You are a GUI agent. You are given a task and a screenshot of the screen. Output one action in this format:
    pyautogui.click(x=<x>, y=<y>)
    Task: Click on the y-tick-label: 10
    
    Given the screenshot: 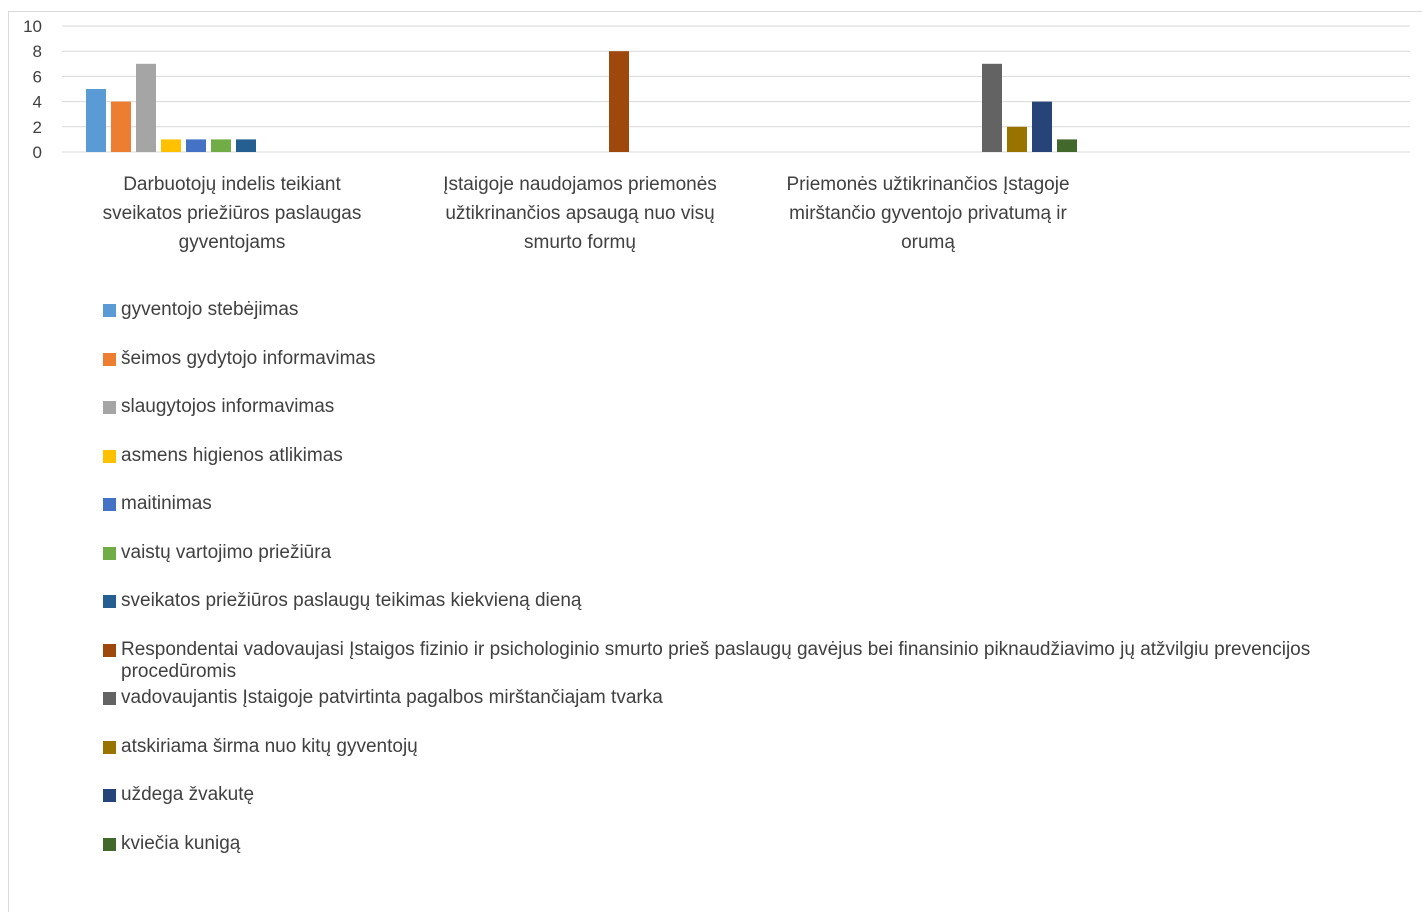 What is the action you would take?
    pyautogui.click(x=32, y=26)
    